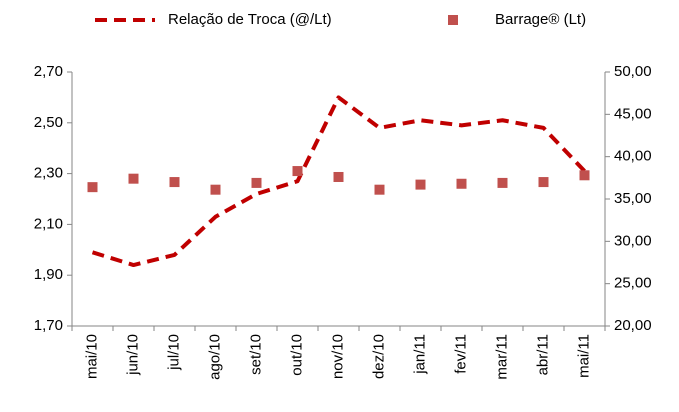 Image resolution: width=679 pixels, height=412 pixels. Describe the element at coordinates (583, 356) in the screenshot. I see `x-tick-label: mai/11` at that location.